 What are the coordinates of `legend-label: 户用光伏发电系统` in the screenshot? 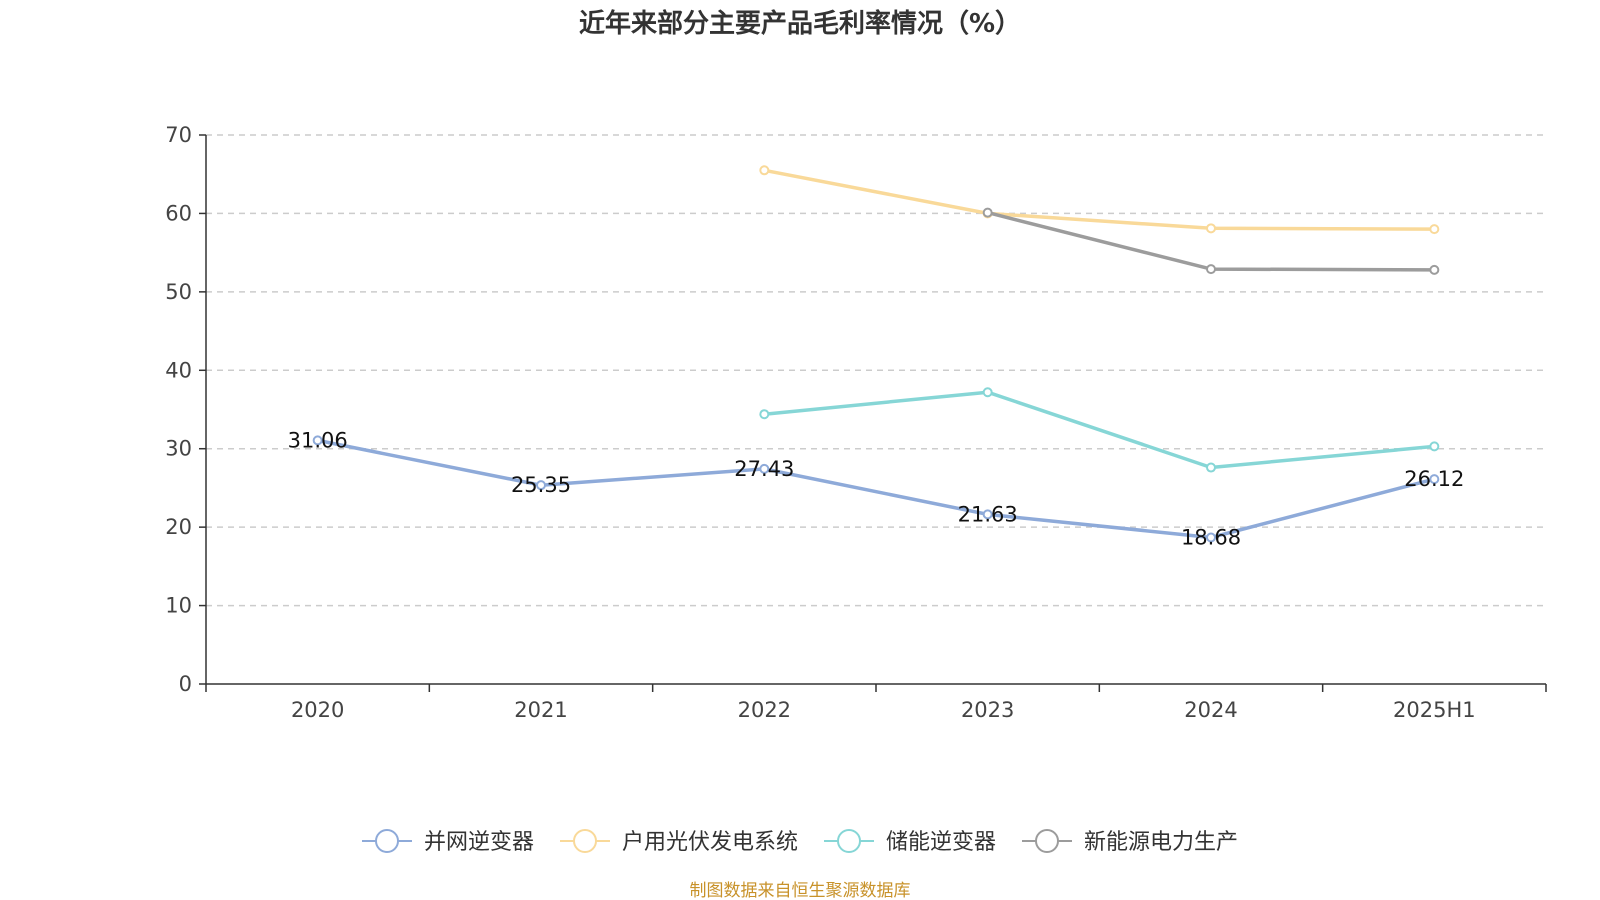 It's located at (710, 842).